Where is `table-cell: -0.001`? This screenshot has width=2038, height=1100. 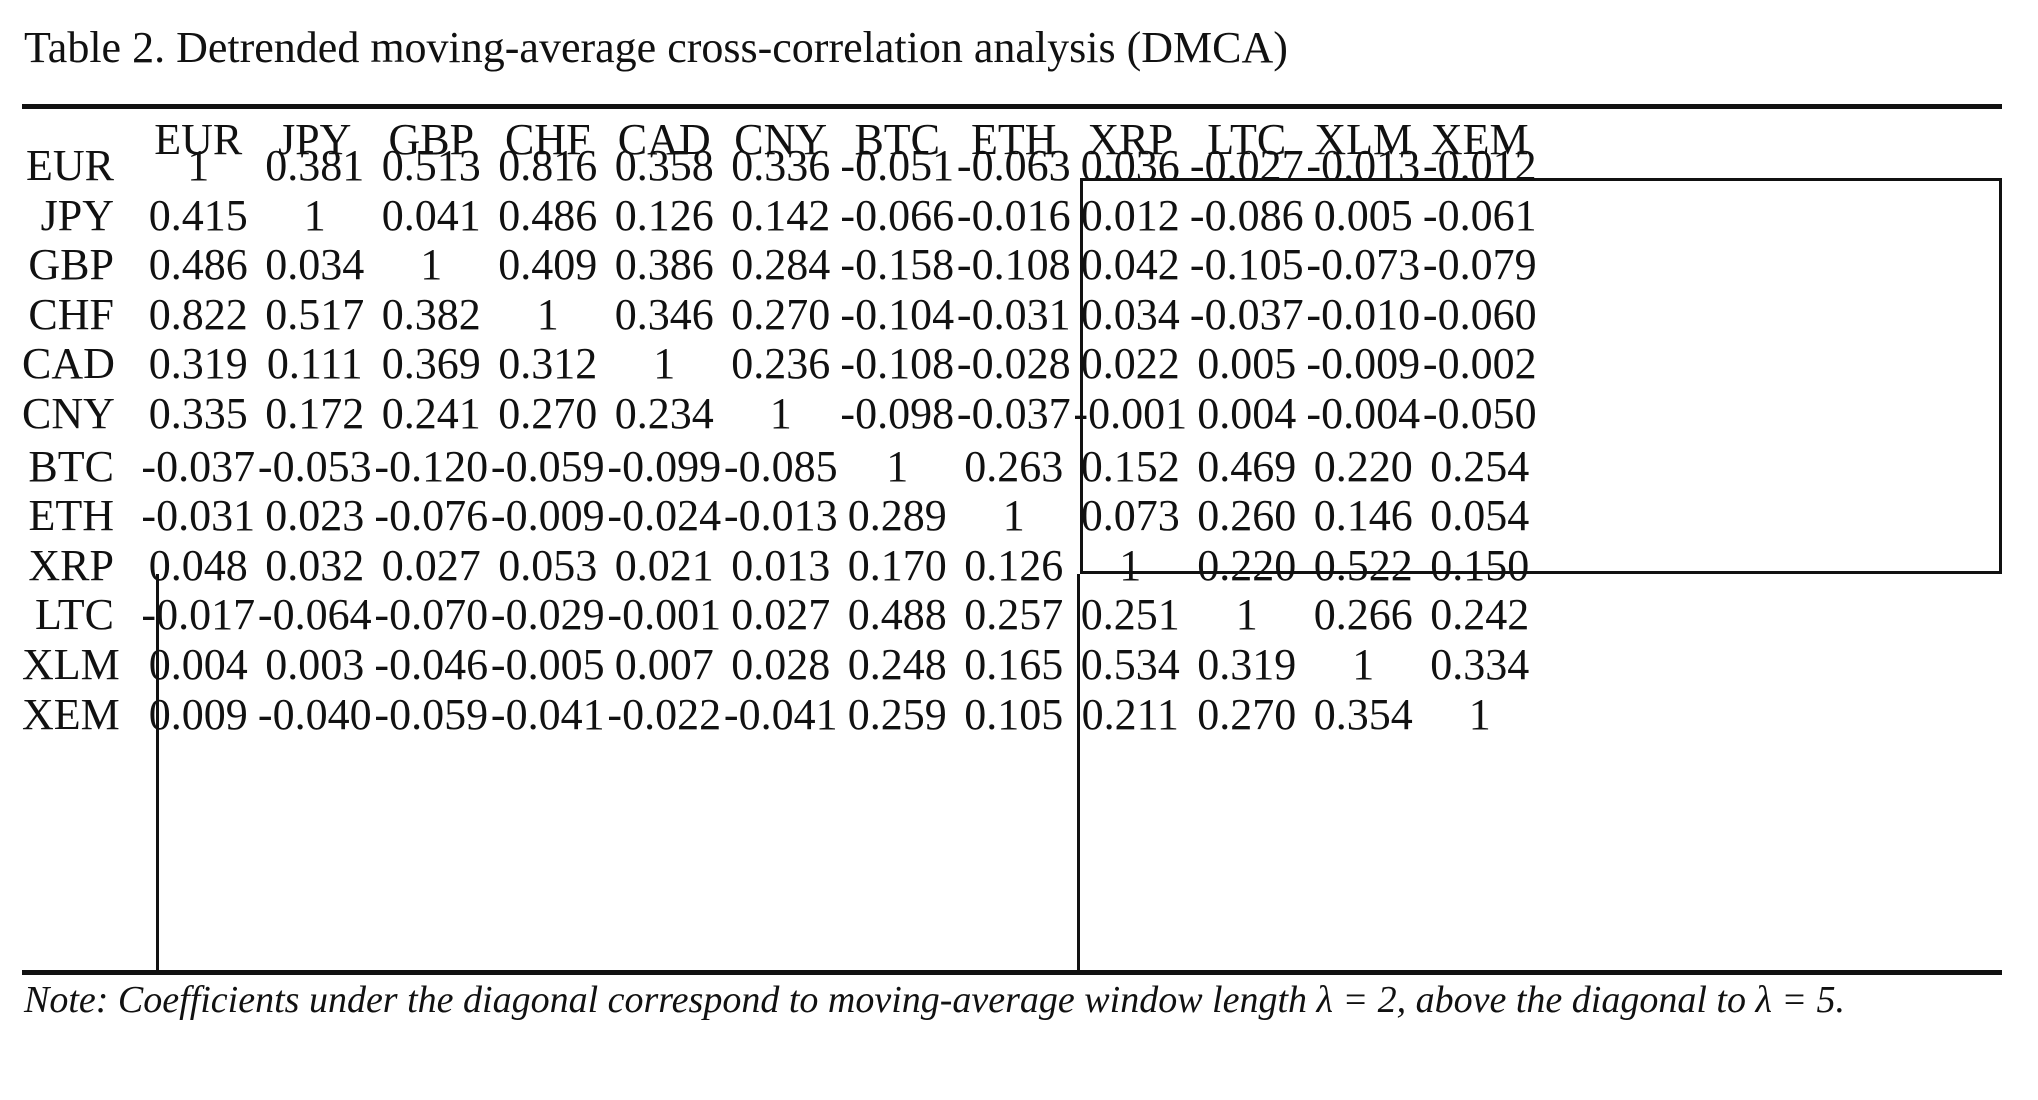
table-cell: -0.001 is located at coordinates (1130, 413).